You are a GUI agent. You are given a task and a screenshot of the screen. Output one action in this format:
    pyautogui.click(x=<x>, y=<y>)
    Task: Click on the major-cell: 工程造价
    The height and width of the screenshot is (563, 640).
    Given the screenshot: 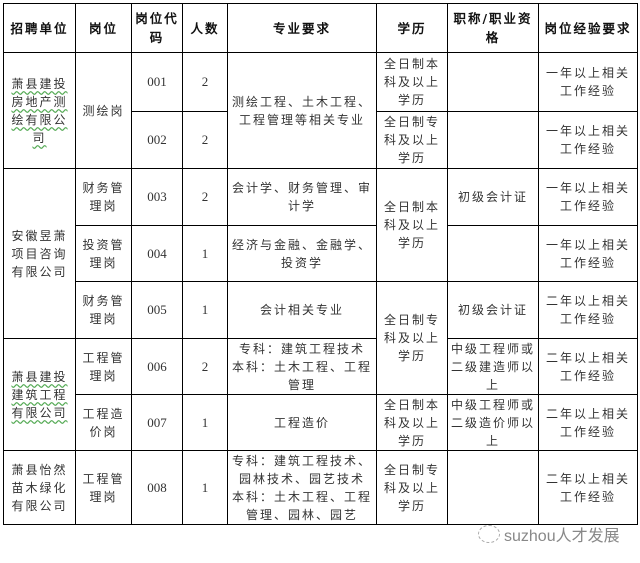 What is the action you would take?
    pyautogui.click(x=302, y=422)
    